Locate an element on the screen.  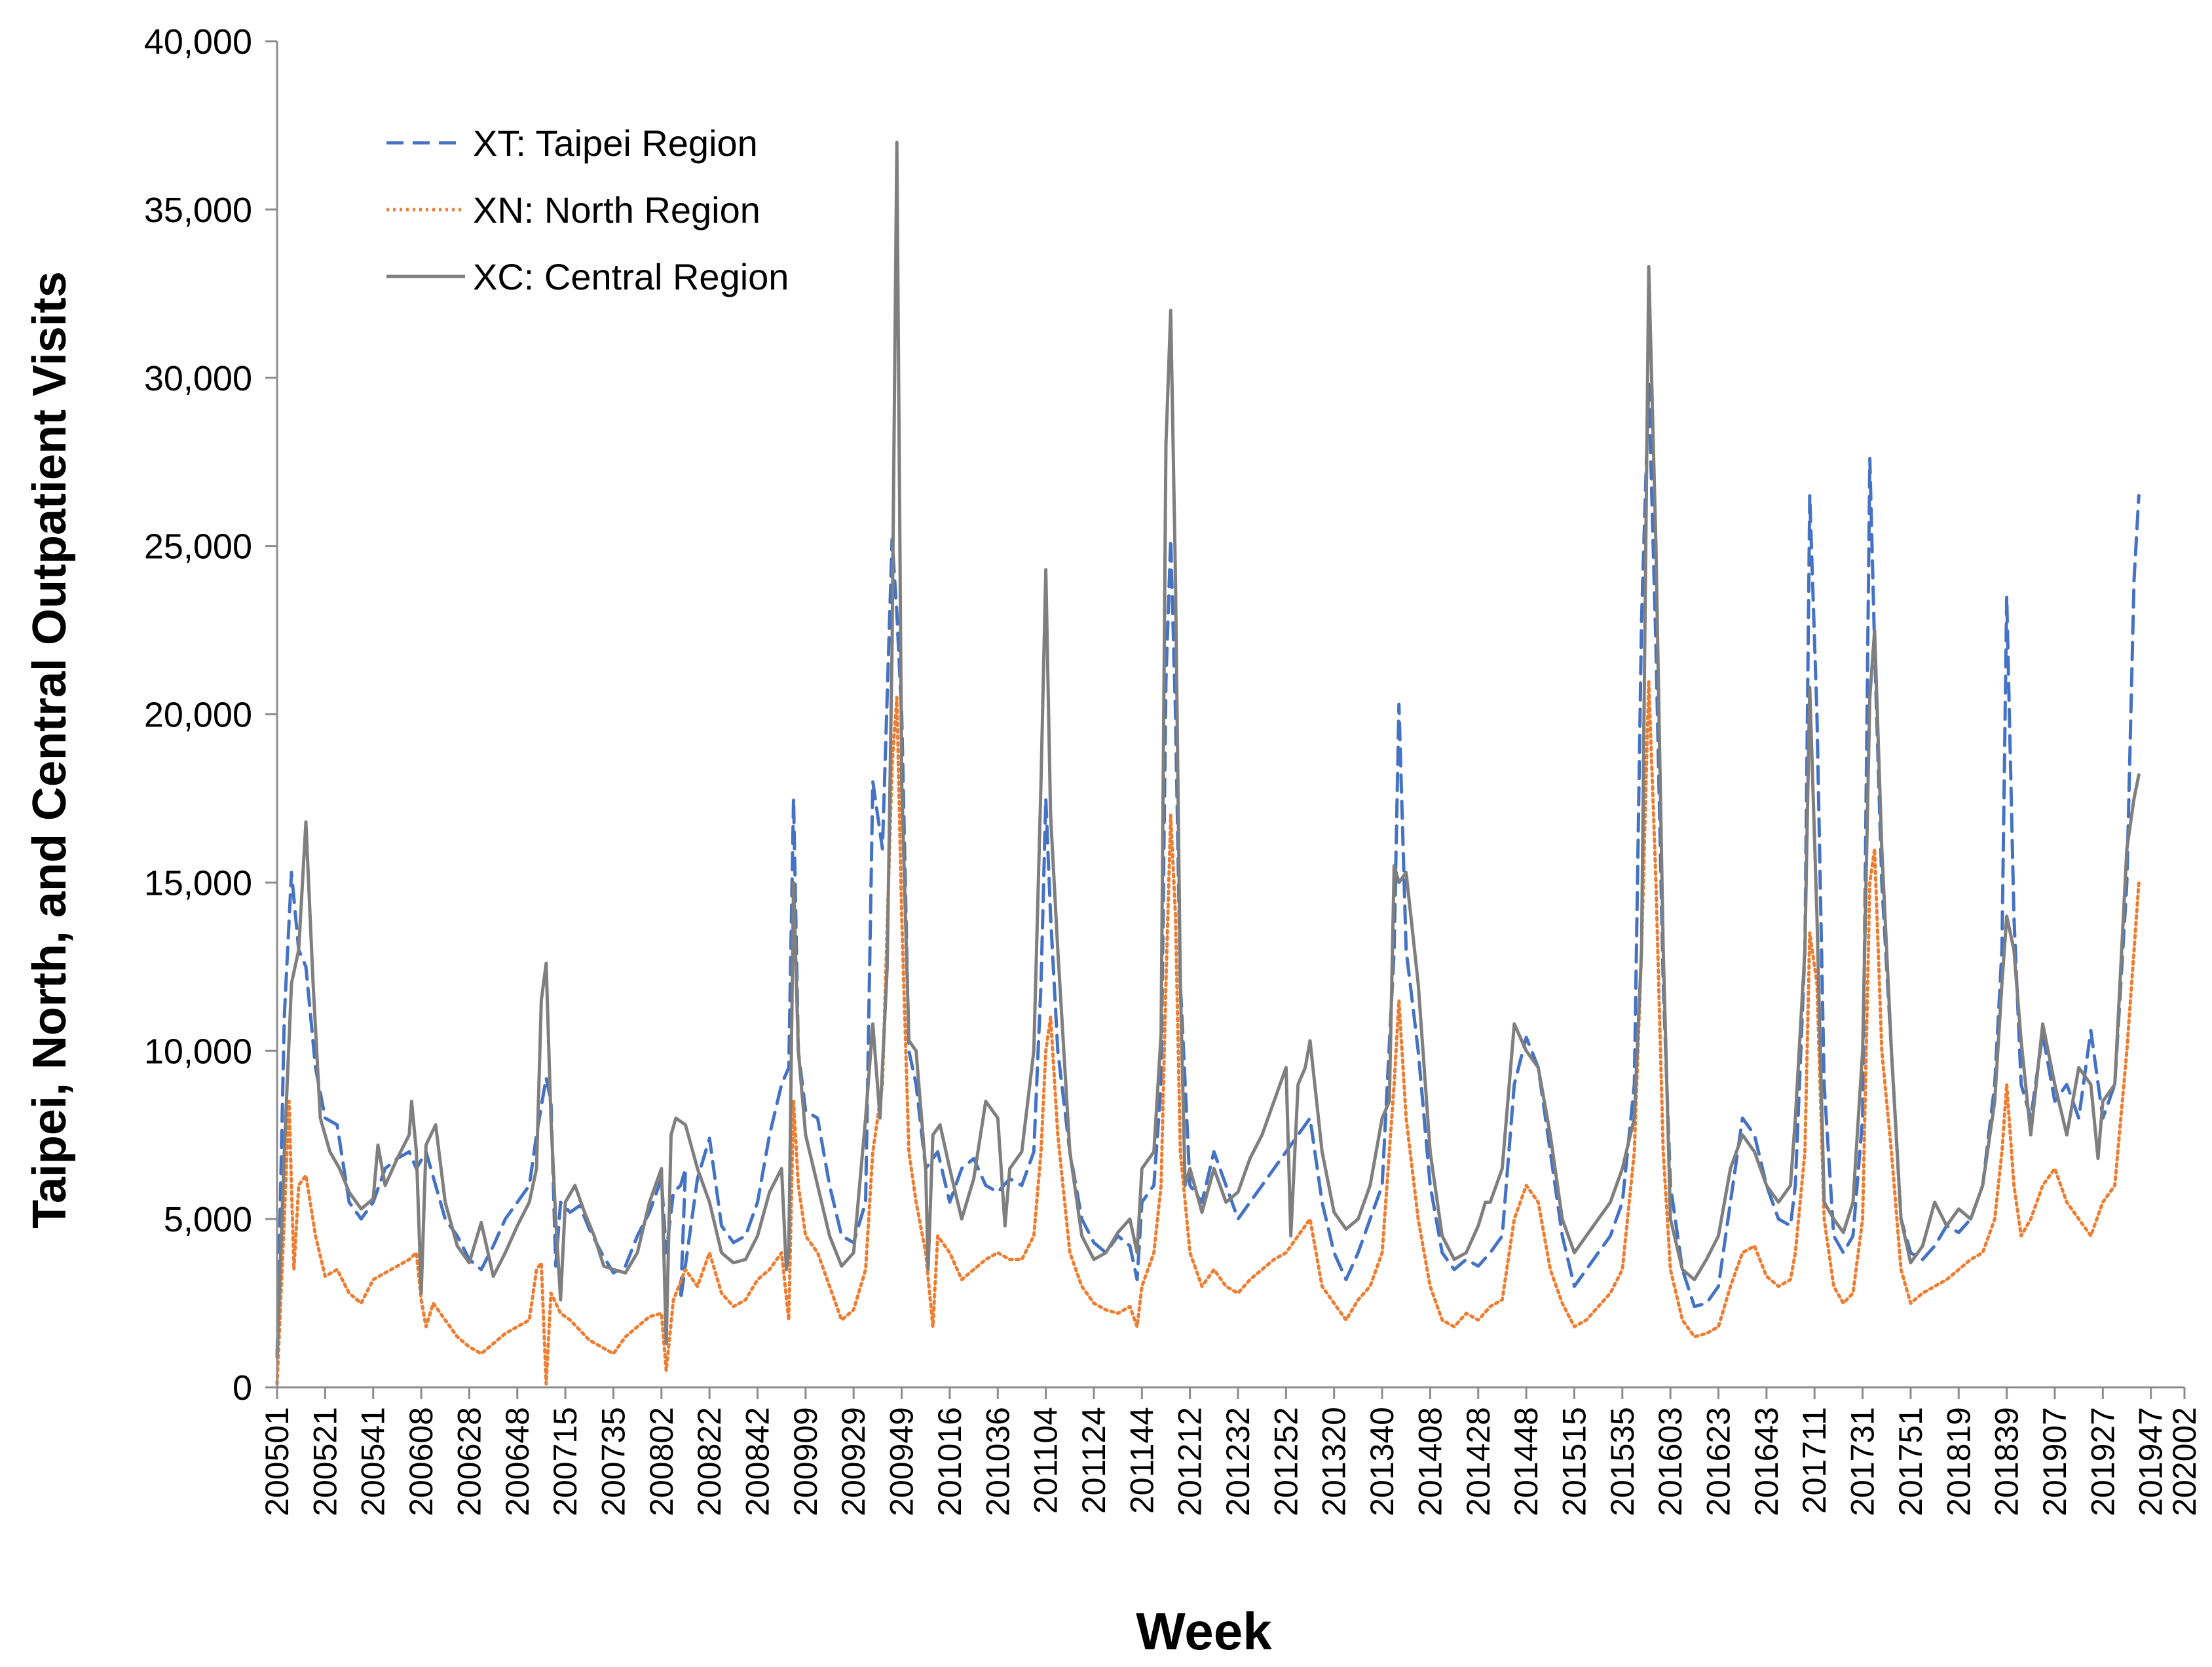
y-tick-label: 0 is located at coordinates (242, 1388).